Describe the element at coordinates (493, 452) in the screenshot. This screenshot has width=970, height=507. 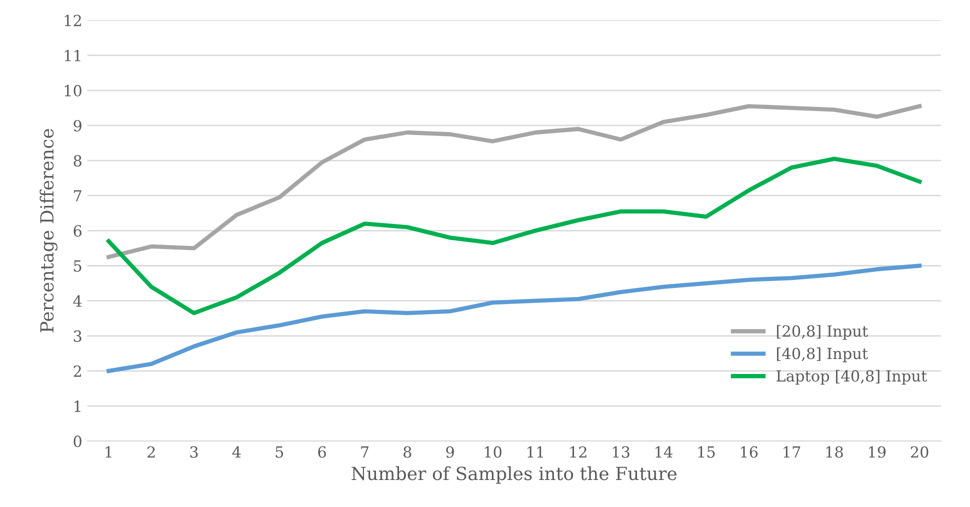
I see `x-tick-label: 10` at that location.